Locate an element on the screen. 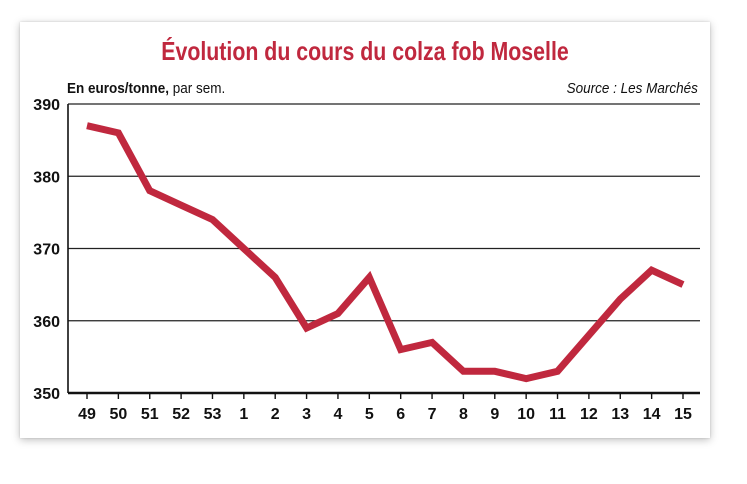 This screenshot has width=747, height=484. x-tick-label: 1 is located at coordinates (243, 414).